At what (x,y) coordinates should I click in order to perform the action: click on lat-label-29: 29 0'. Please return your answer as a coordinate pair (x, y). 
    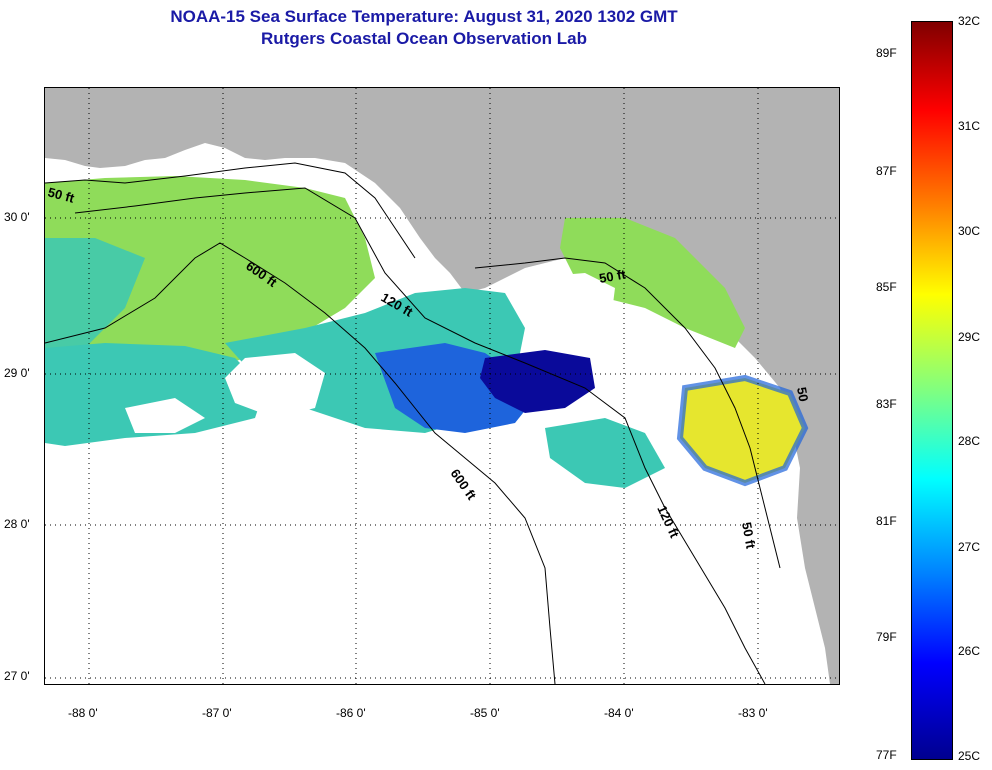
    Looking at the image, I should click on (17, 373).